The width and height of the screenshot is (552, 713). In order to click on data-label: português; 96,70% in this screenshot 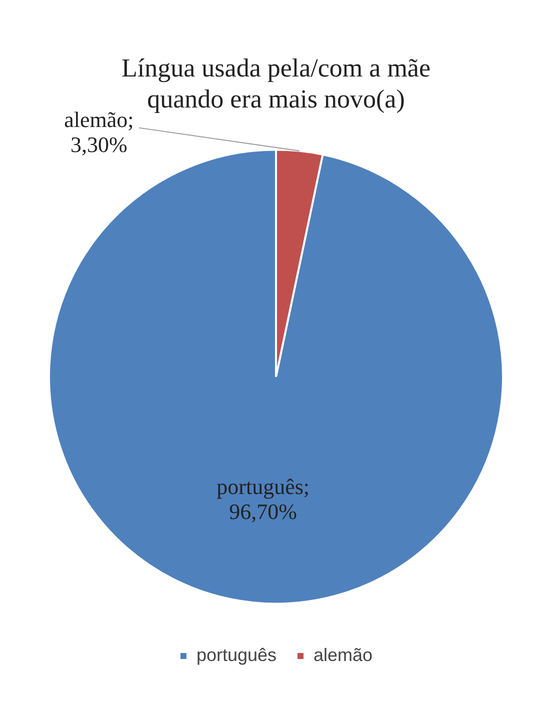, I will do `click(263, 499)`.